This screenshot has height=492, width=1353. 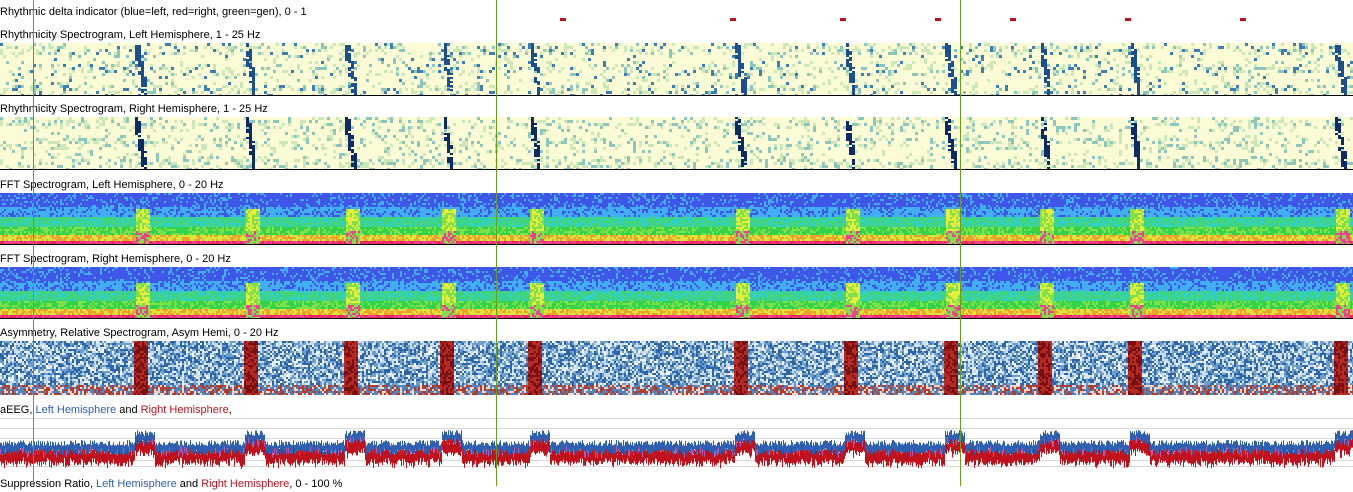 I want to click on suppression-suffix: , 0 - 100 %, so click(x=315, y=484).